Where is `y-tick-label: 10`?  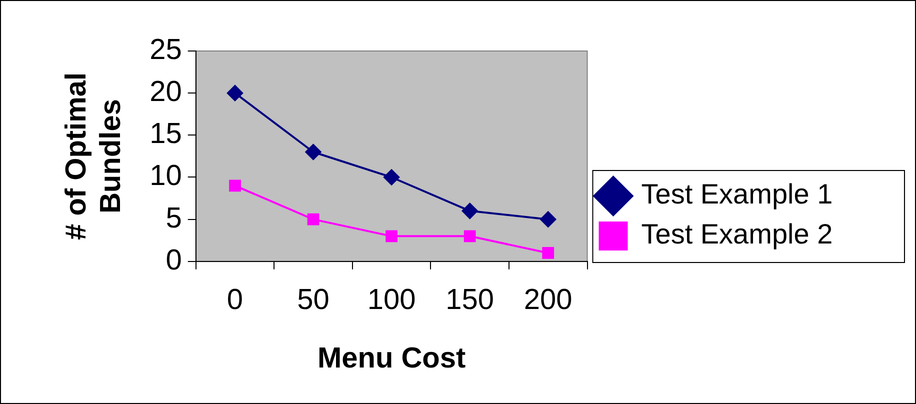 y-tick-label: 10 is located at coordinates (166, 176).